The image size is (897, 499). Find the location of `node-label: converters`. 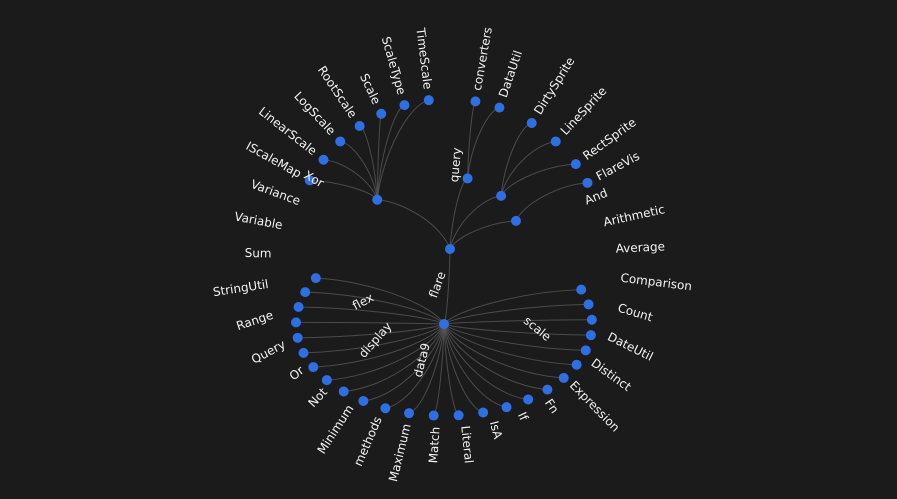

node-label: converters is located at coordinates (482, 59).